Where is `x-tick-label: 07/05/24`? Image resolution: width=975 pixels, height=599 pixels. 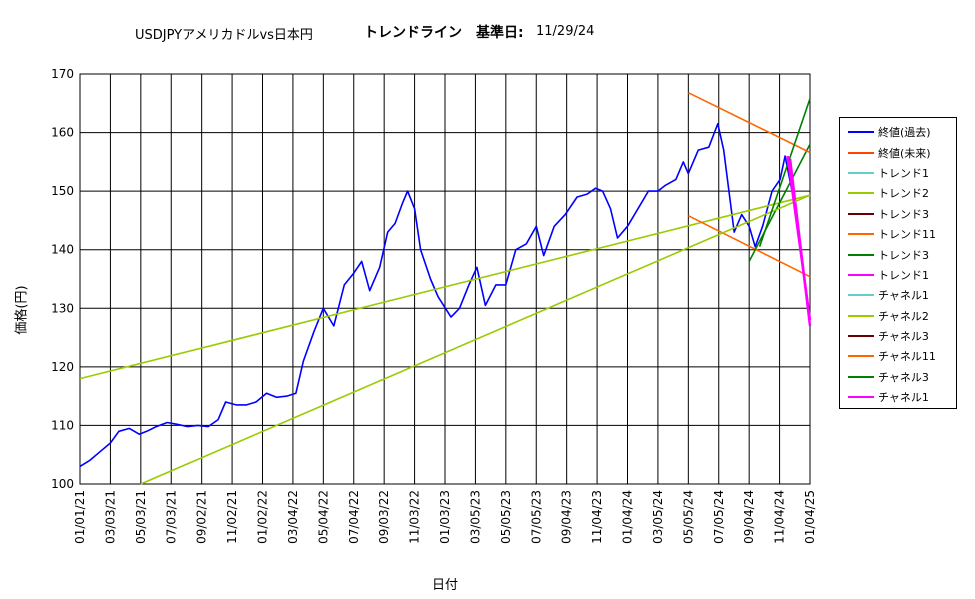 x-tick-label: 07/05/24 is located at coordinates (719, 517).